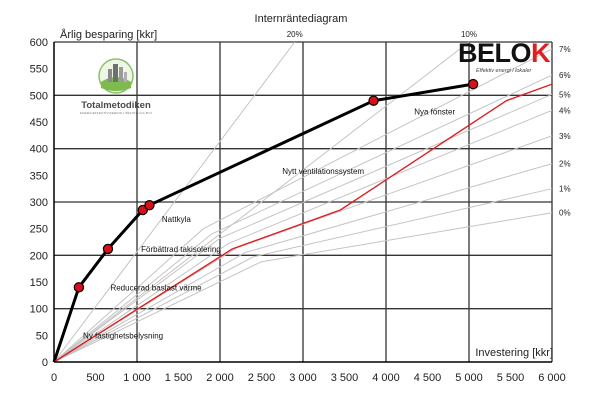 Image resolution: width=600 pixels, height=406 pixels. What do you see at coordinates (345, 378) in the screenshot?
I see `x-tick-label: 3 500` at bounding box center [345, 378].